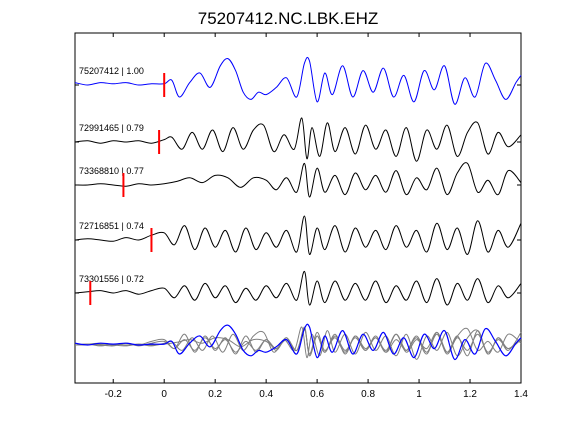 This screenshot has width=576, height=432. Describe the element at coordinates (111, 71) in the screenshot. I see `trace-label-0: 75207412 | 1.00` at that location.